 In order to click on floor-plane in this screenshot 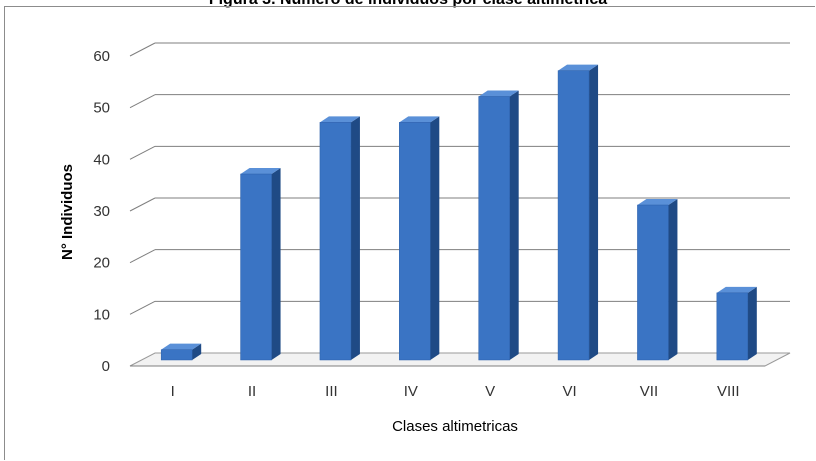, I will do `click(460, 359)`.